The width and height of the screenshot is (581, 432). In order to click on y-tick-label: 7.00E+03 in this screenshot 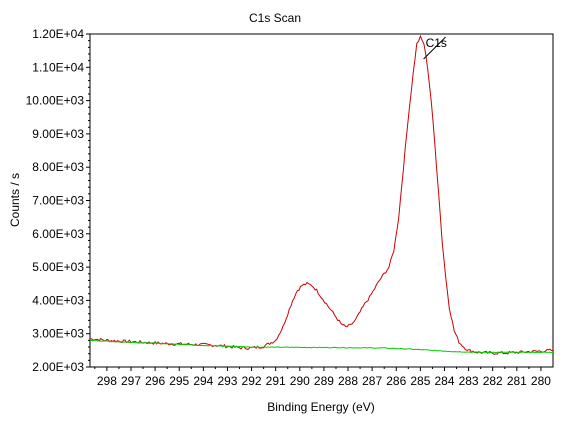, I will do `click(58, 201)`.